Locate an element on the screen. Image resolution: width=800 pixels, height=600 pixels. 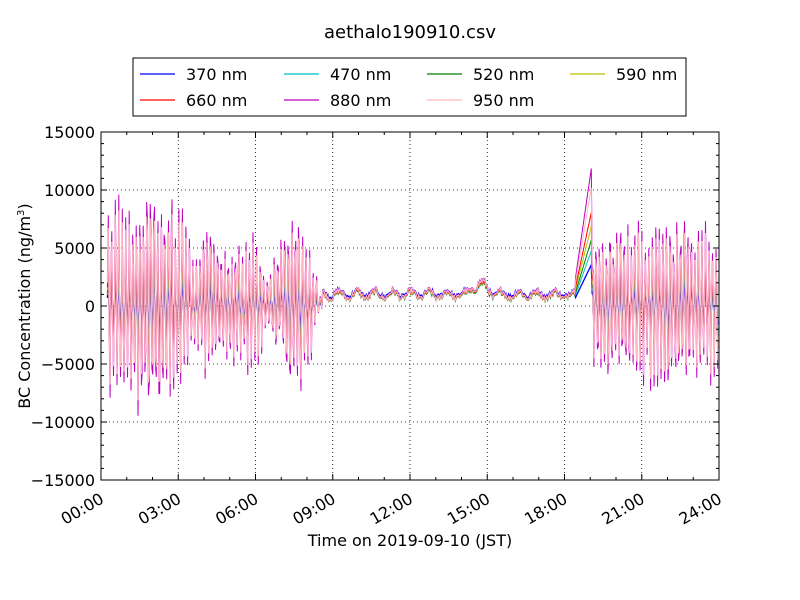
y-tick-label: 15000 is located at coordinates (69, 132).